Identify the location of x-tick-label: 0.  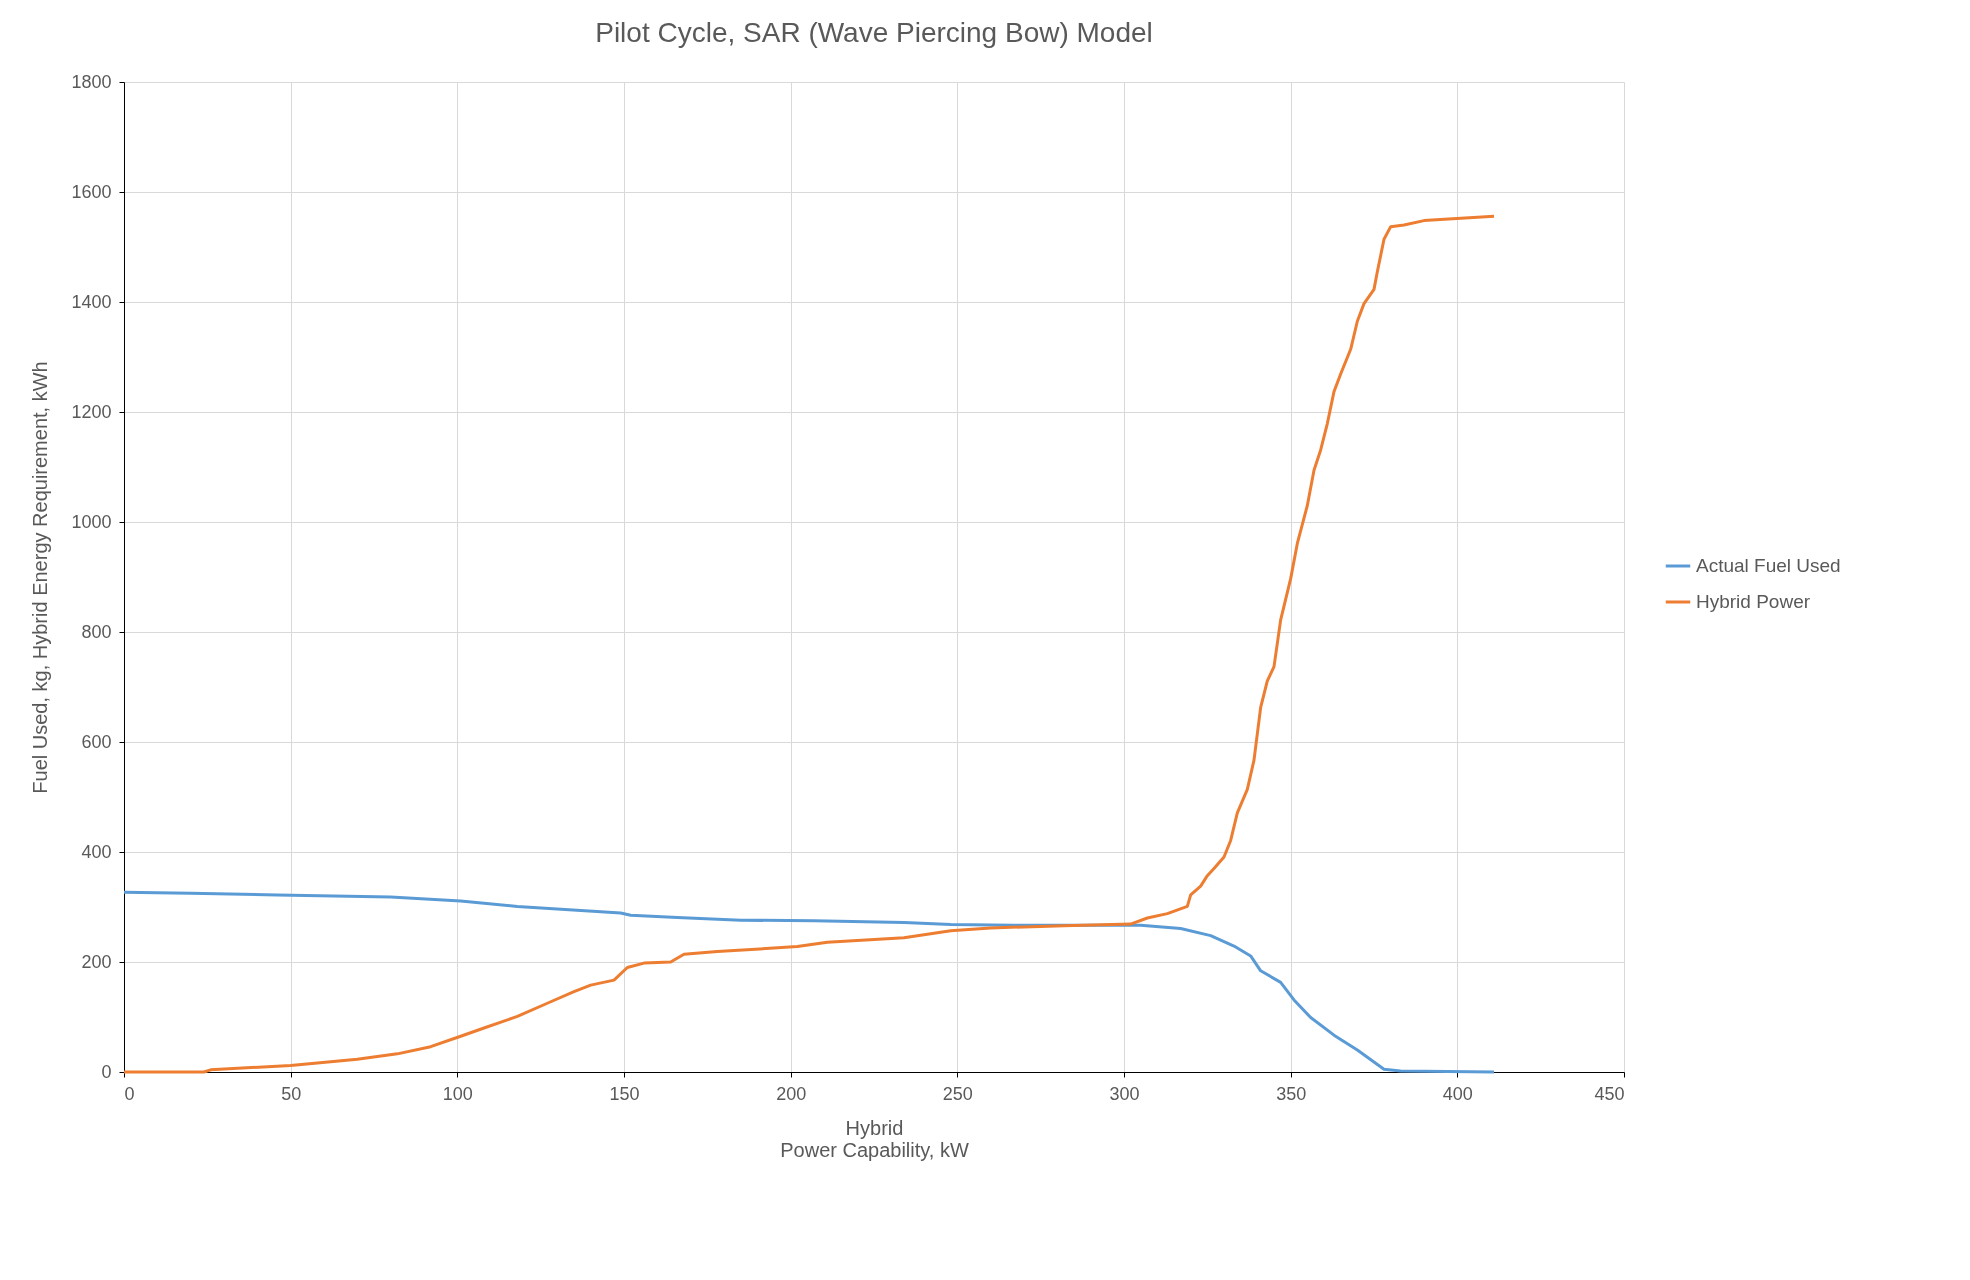
(129, 1093).